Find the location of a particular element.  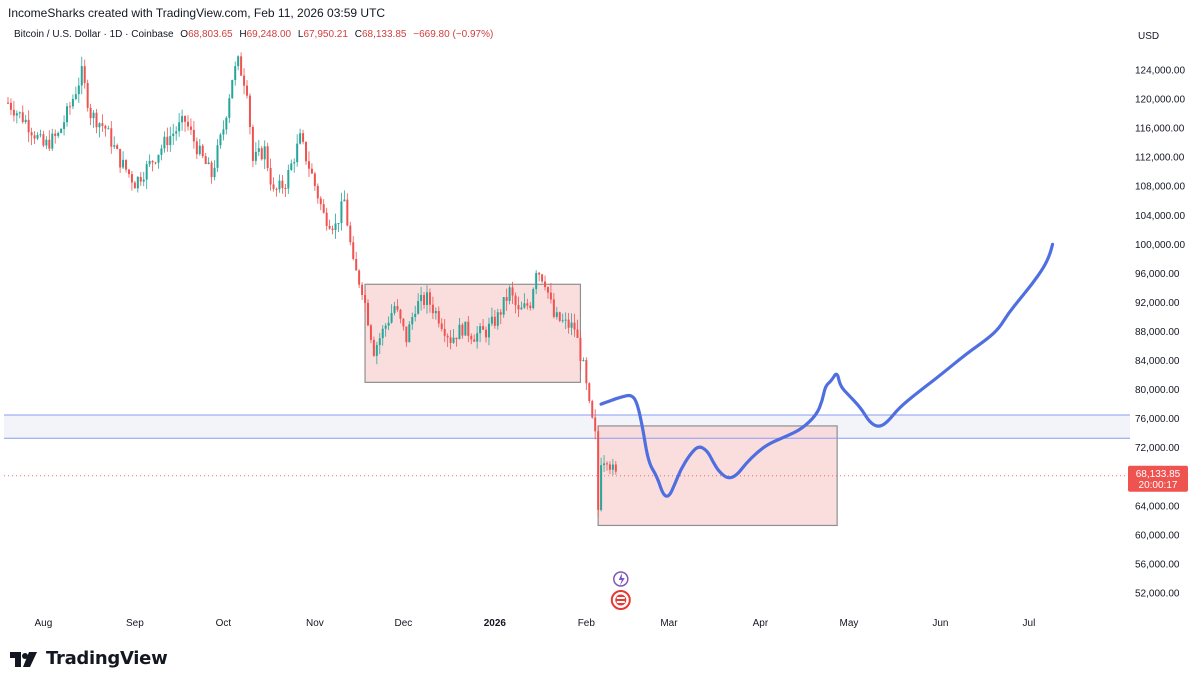

event-icons is located at coordinates (620, 590).